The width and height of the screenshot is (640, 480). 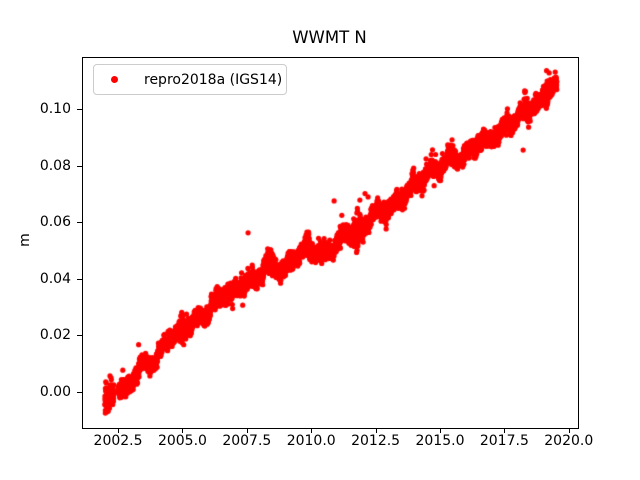 I want to click on x-tick-label: 2015.0, so click(x=440, y=441).